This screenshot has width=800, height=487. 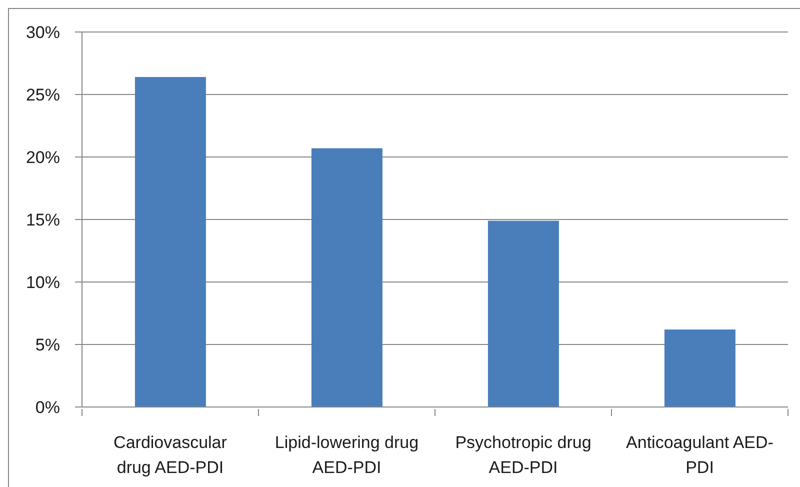 I want to click on x-tick-label: Anticoagulant AED-PDI, so click(x=700, y=455).